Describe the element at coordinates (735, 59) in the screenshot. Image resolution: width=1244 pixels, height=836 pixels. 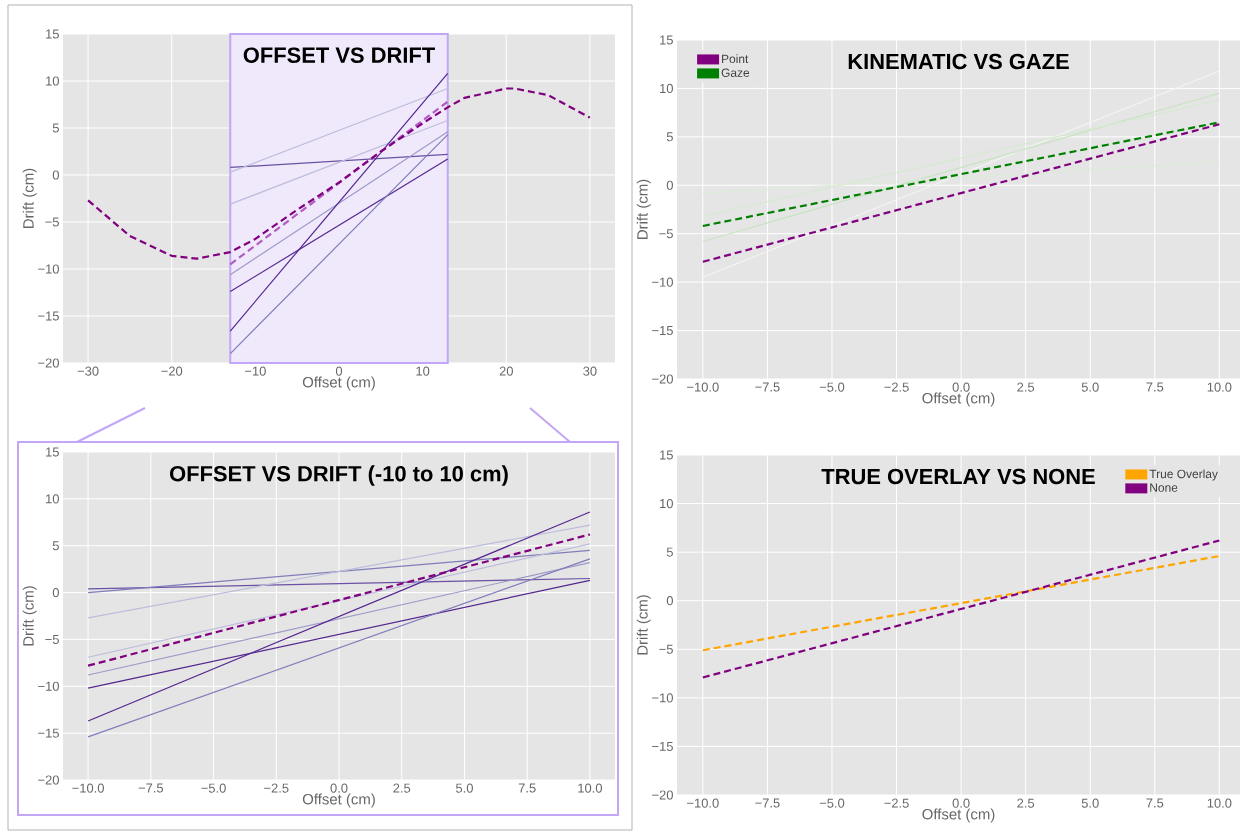
I see `legend-label: Point` at that location.